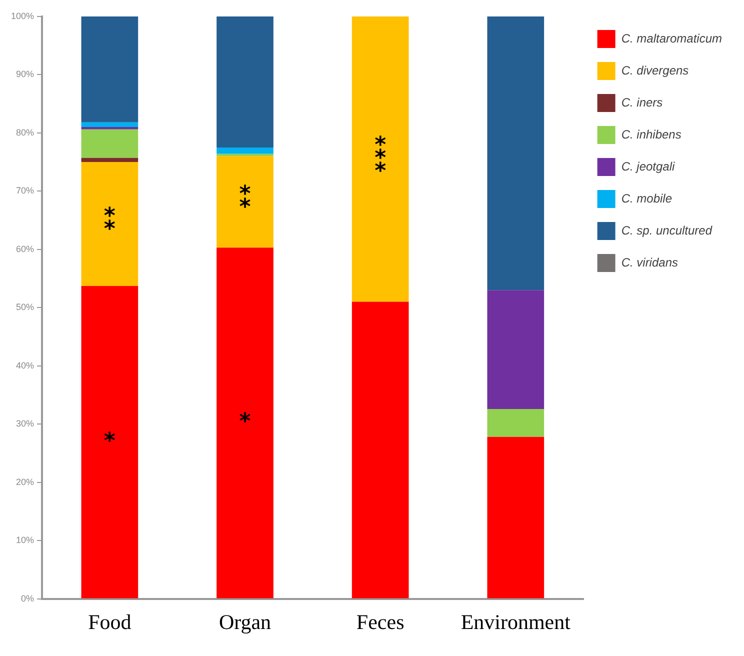  What do you see at coordinates (649, 262) in the screenshot?
I see `legend-label: C. viridans` at bounding box center [649, 262].